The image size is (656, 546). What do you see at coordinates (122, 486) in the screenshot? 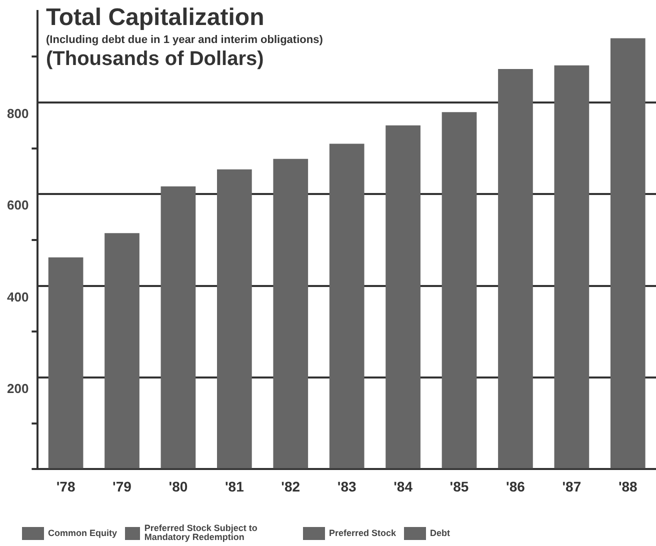
I see `x-tick-label: '79` at bounding box center [122, 486].